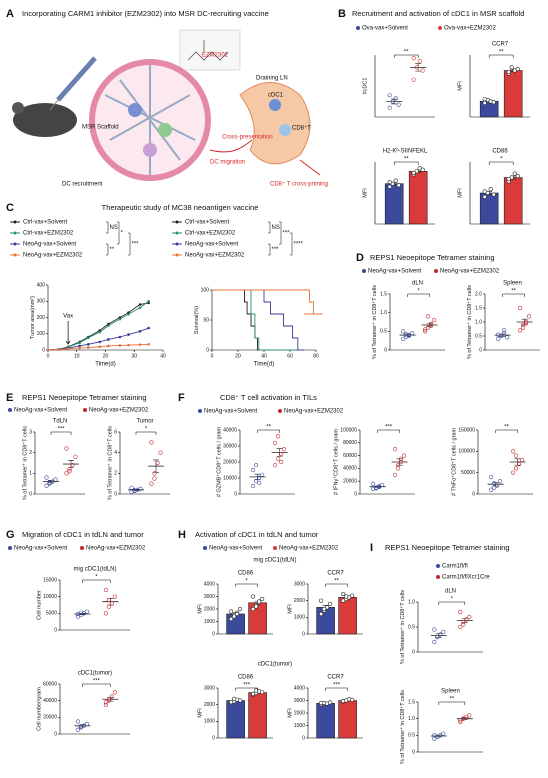 Image resolution: width=548 pixels, height=778 pixels. Describe the element at coordinates (238, 356) in the screenshot. I see `x-tick-label: 20` at that location.